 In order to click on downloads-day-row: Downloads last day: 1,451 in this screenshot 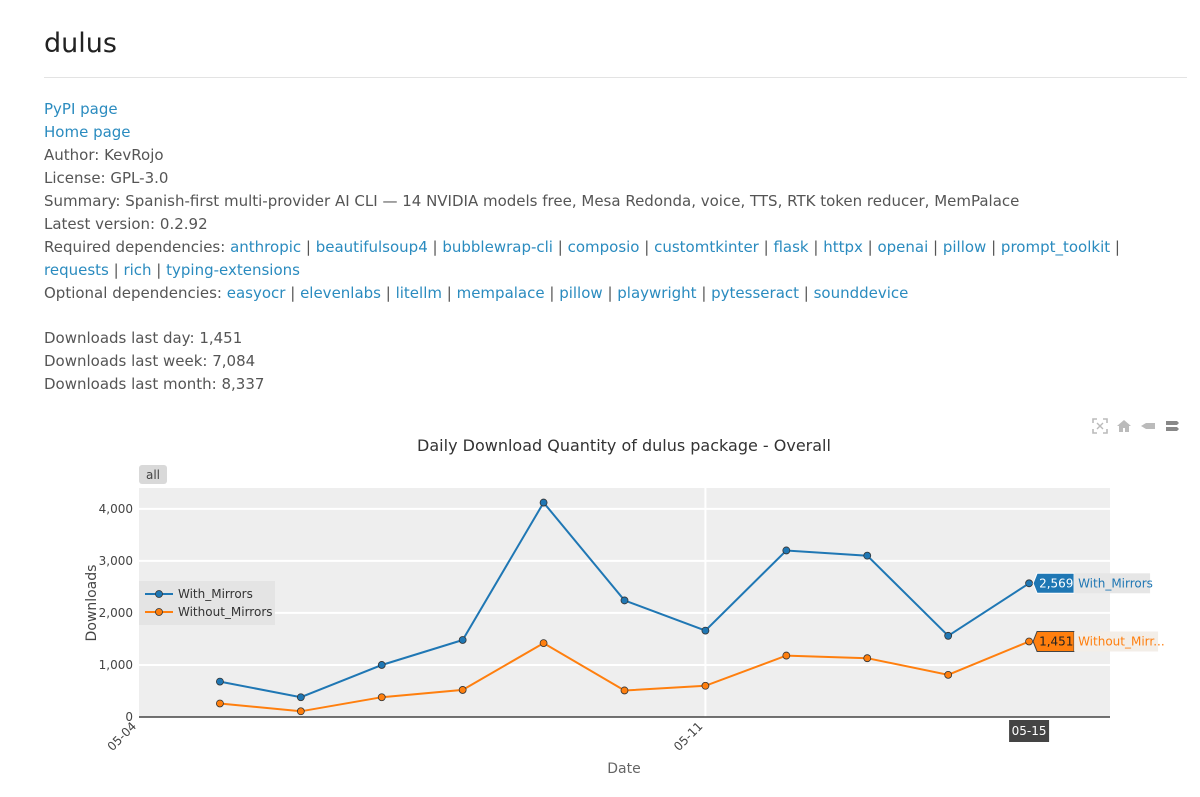, I will do `click(615, 338)`.